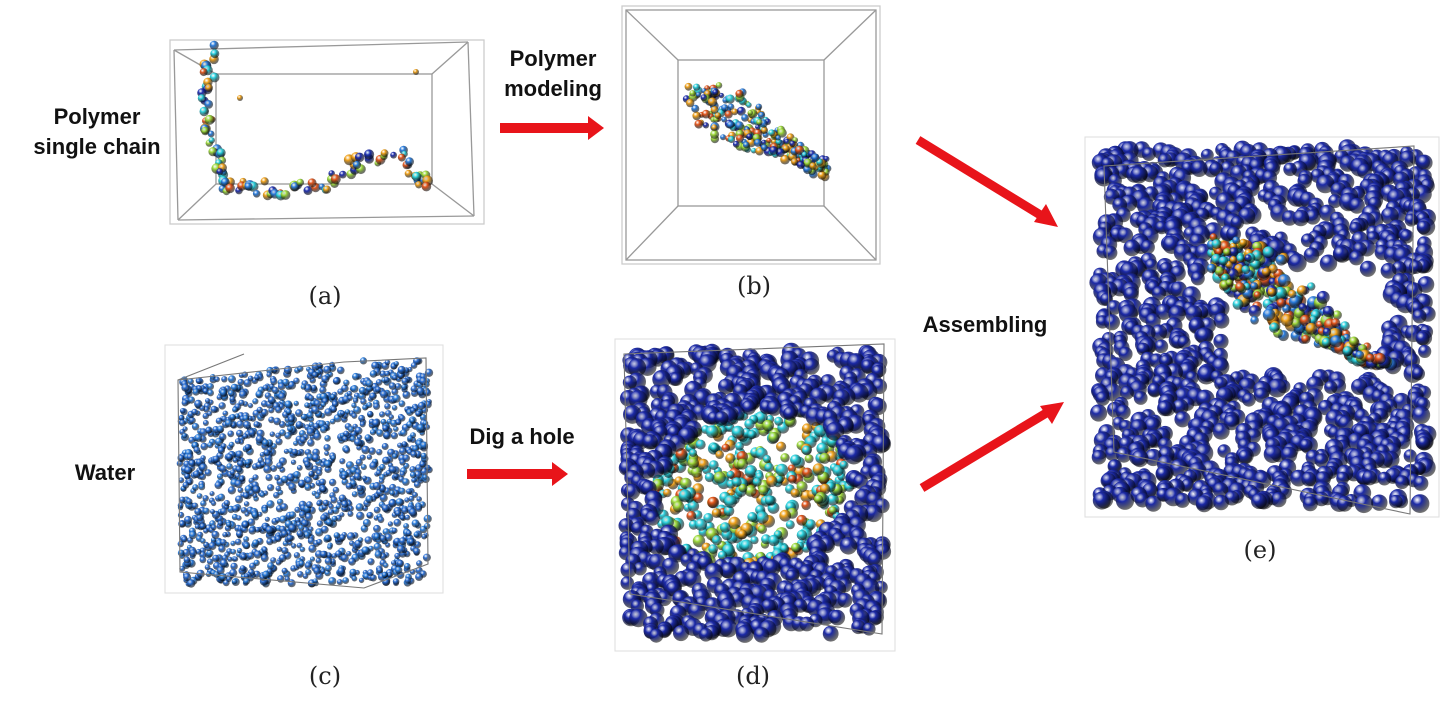 The width and height of the screenshot is (1451, 704). What do you see at coordinates (1260, 550) in the screenshot?
I see `caption-e: (e)` at bounding box center [1260, 550].